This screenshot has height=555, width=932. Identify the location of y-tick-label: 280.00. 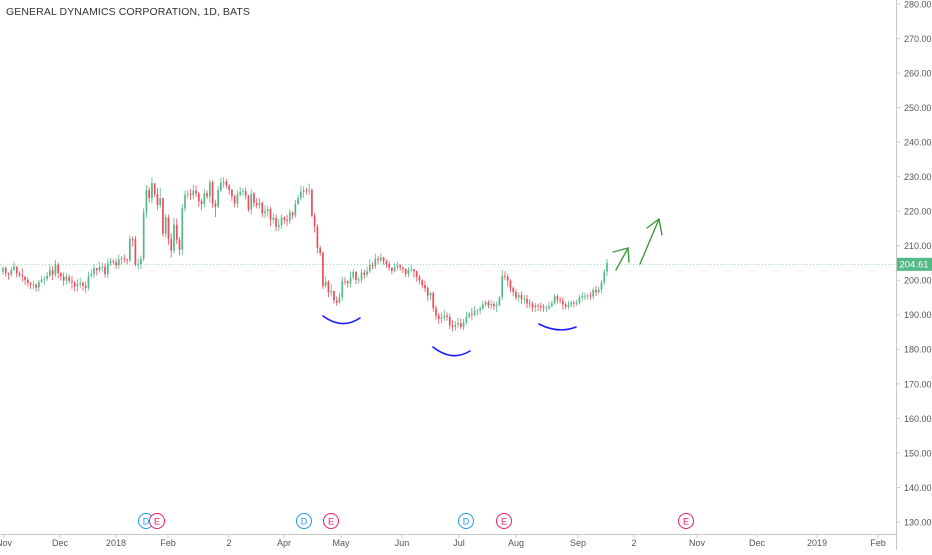
(918, 4).